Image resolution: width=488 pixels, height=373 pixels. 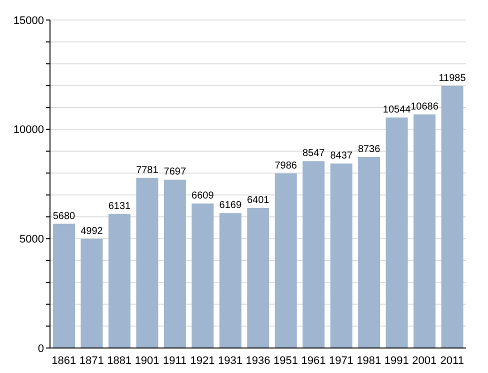 I want to click on x-tick-label: 1921, so click(x=202, y=360).